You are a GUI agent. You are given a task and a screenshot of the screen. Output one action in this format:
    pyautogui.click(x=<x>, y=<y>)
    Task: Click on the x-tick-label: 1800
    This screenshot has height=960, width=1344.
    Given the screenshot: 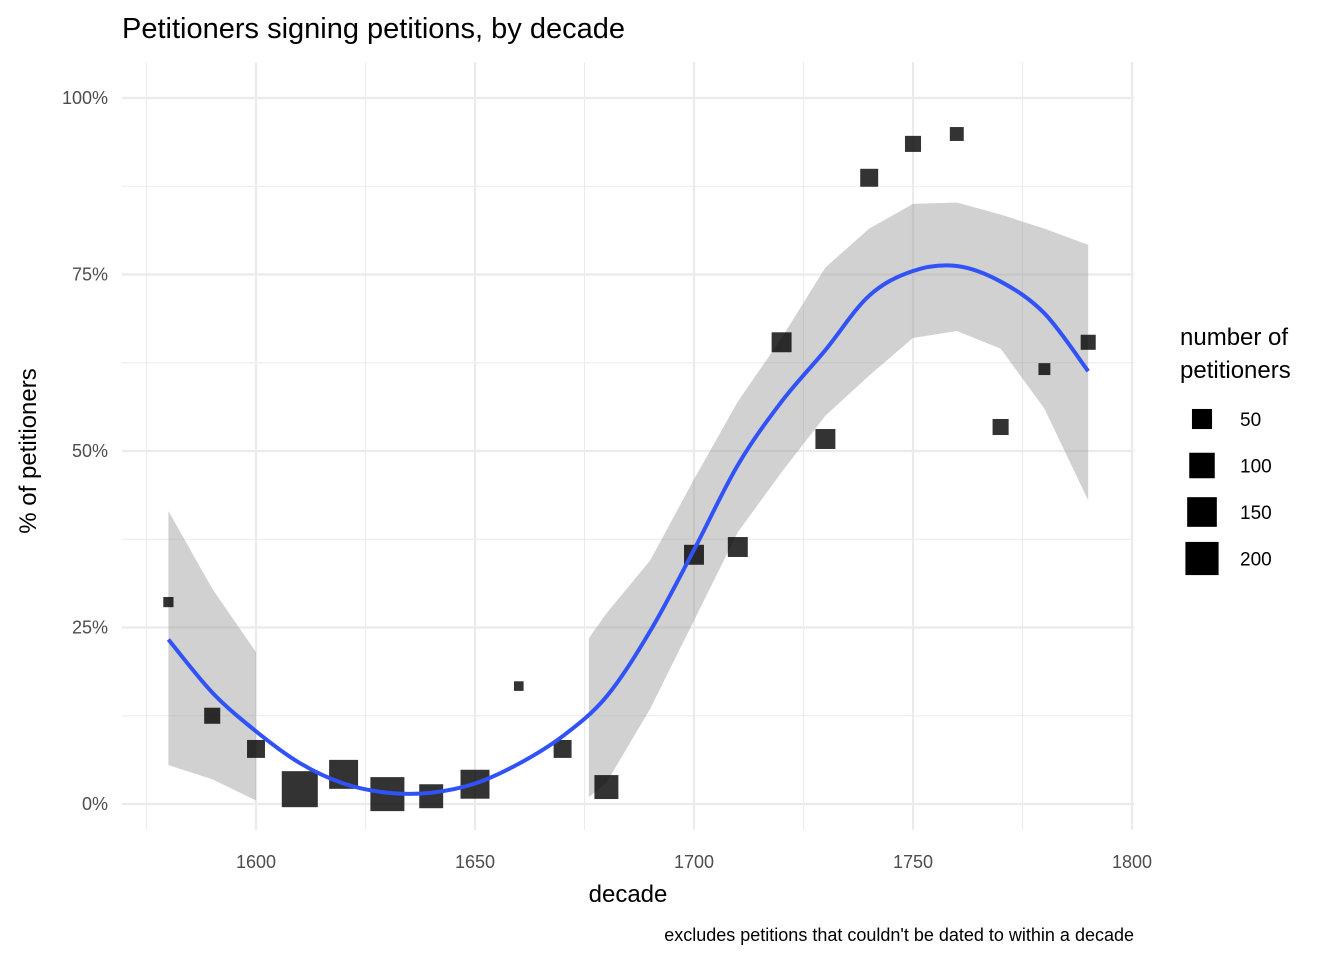 What is the action you would take?
    pyautogui.click(x=1132, y=862)
    